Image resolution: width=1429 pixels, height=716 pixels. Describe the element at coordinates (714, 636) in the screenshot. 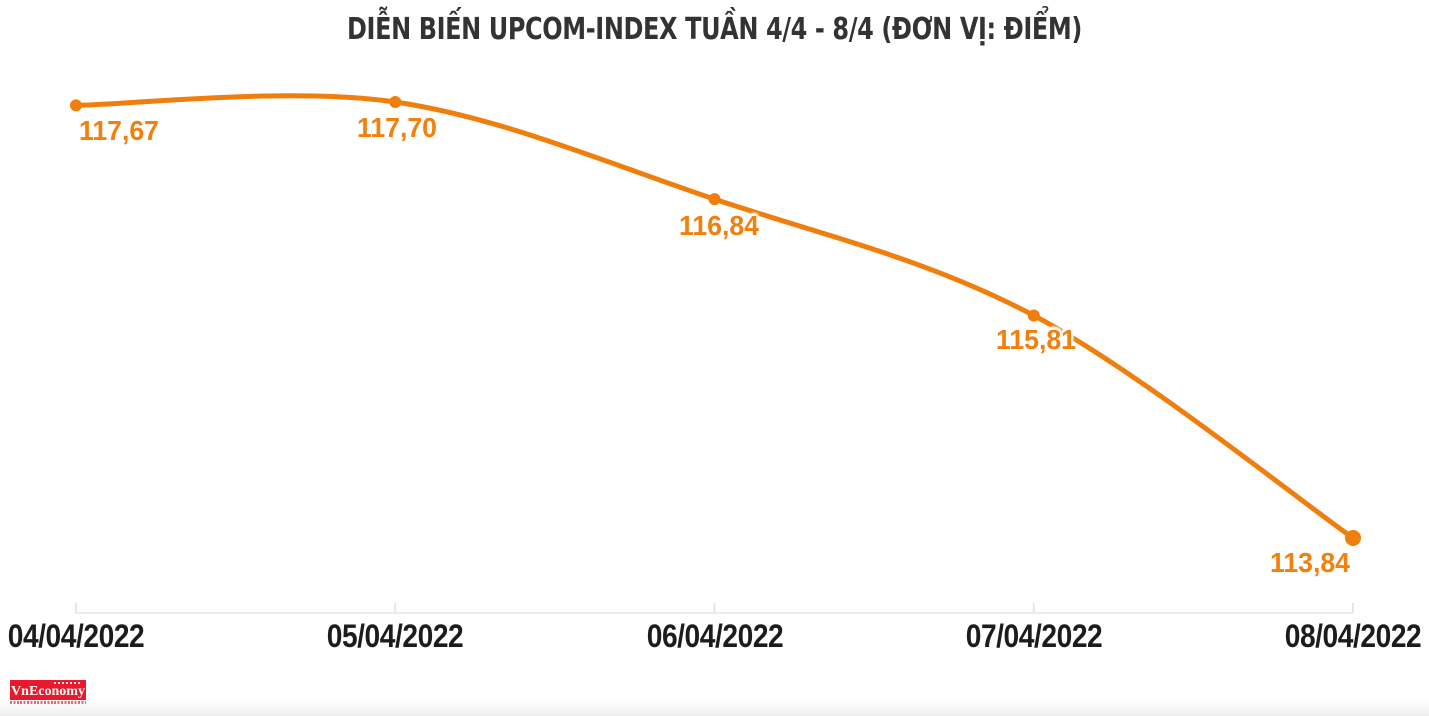

I see `x-axis-label: 06/04/2022` at that location.